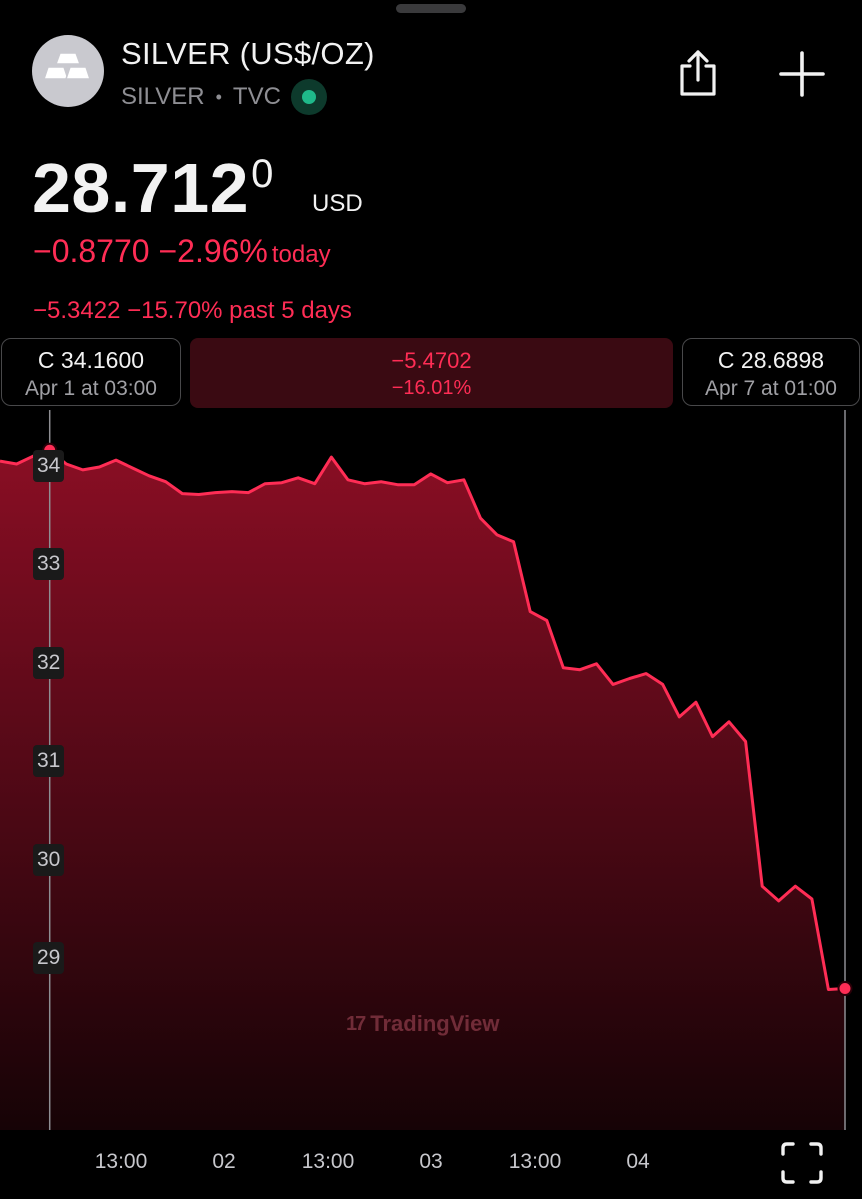  I want to click on symbol-title: SILVER (US$/OZ), so click(248, 53).